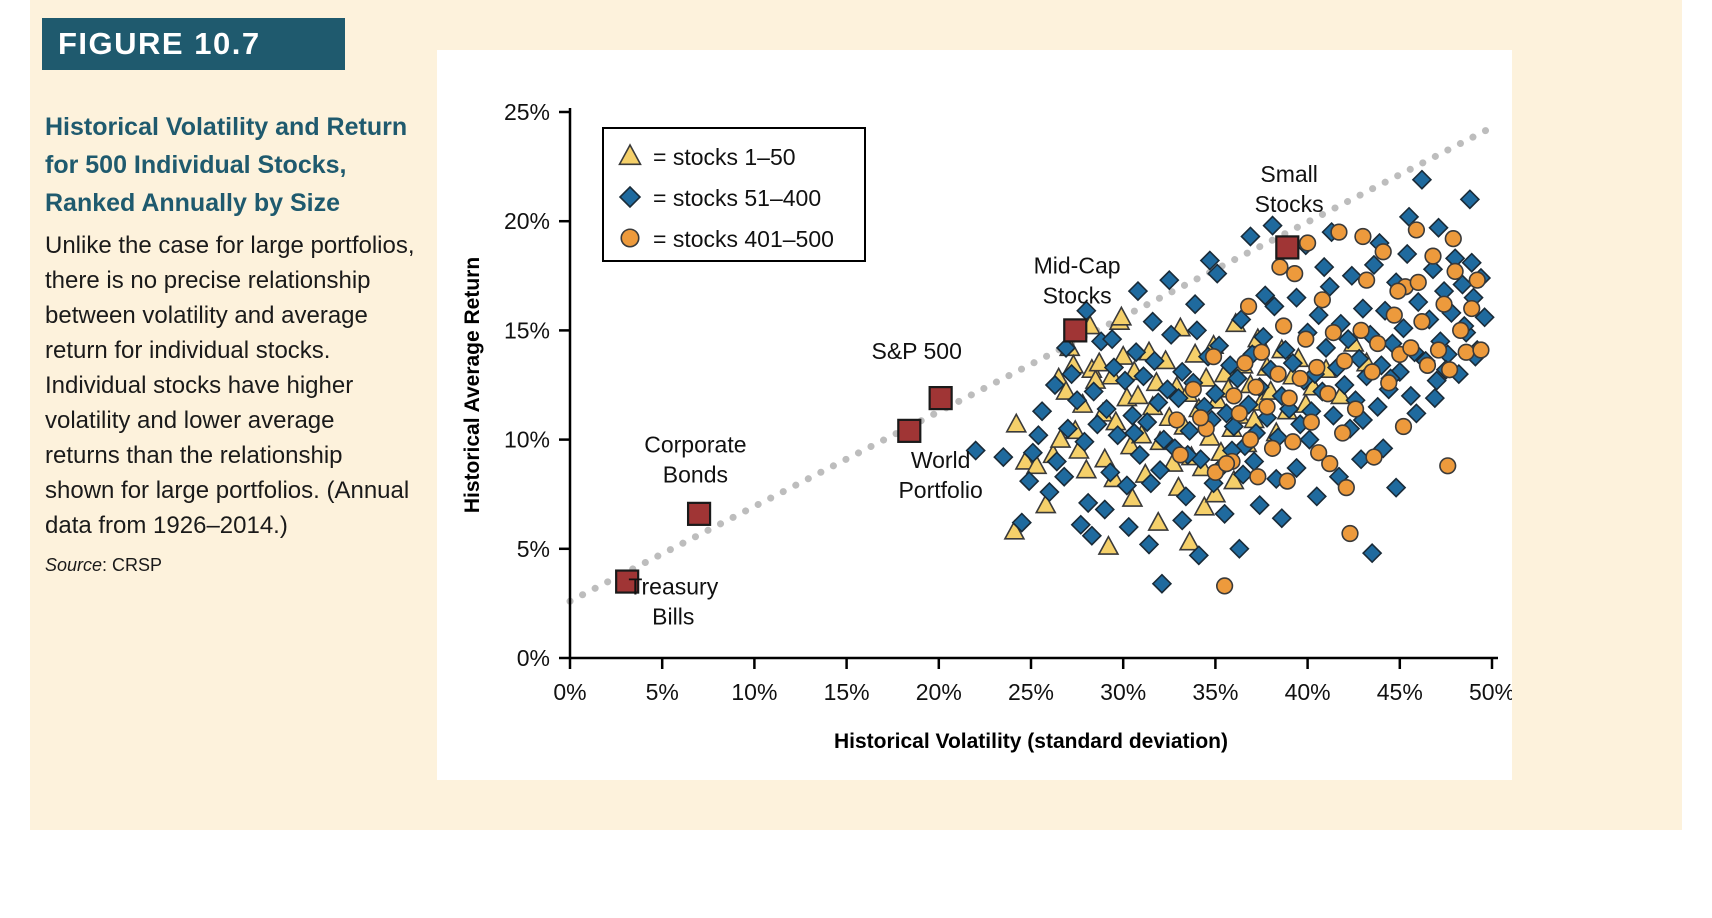  What do you see at coordinates (1031, 692) in the screenshot?
I see `x-tick-label: 25%` at bounding box center [1031, 692].